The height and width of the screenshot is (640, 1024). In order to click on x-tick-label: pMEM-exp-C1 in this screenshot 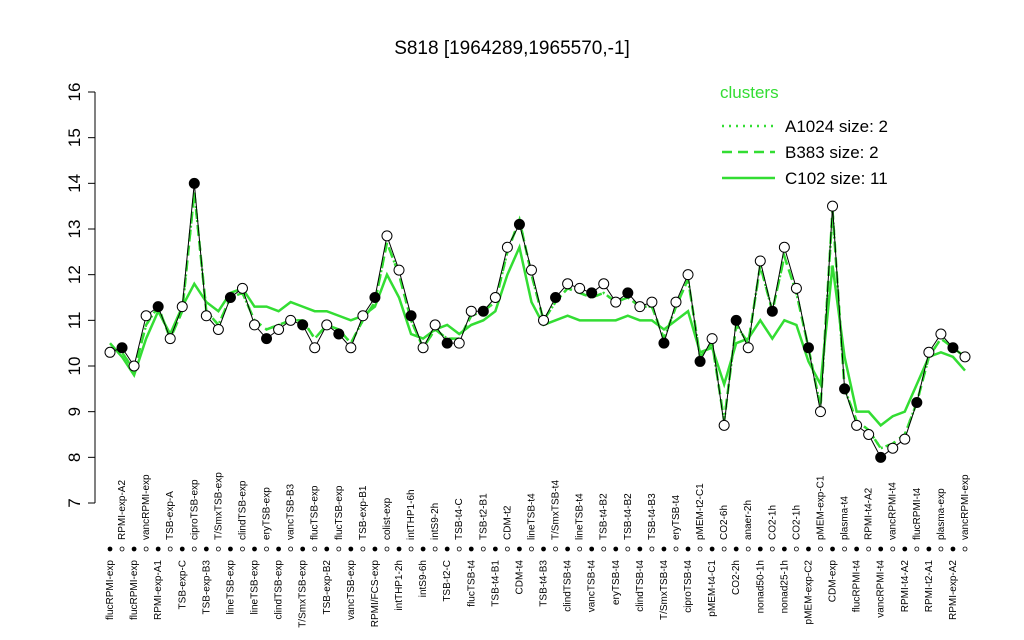, I will do `click(820, 507)`.